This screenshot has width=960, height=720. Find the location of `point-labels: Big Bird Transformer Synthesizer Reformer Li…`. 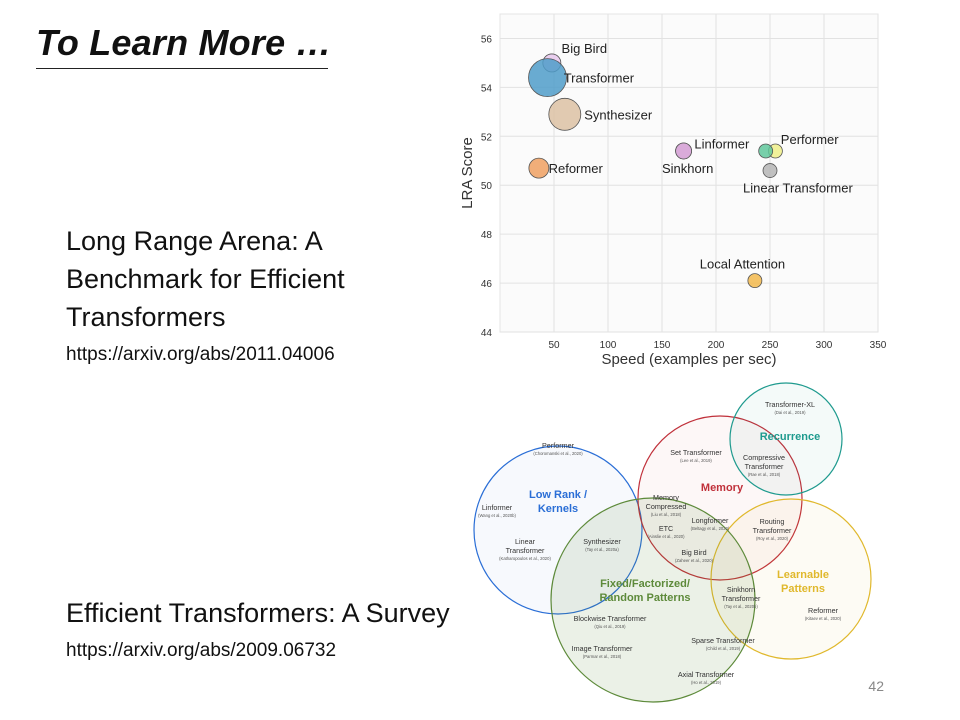

point-labels: Big Bird Transformer Synthesizer Reformer Li… is located at coordinates (701, 156).